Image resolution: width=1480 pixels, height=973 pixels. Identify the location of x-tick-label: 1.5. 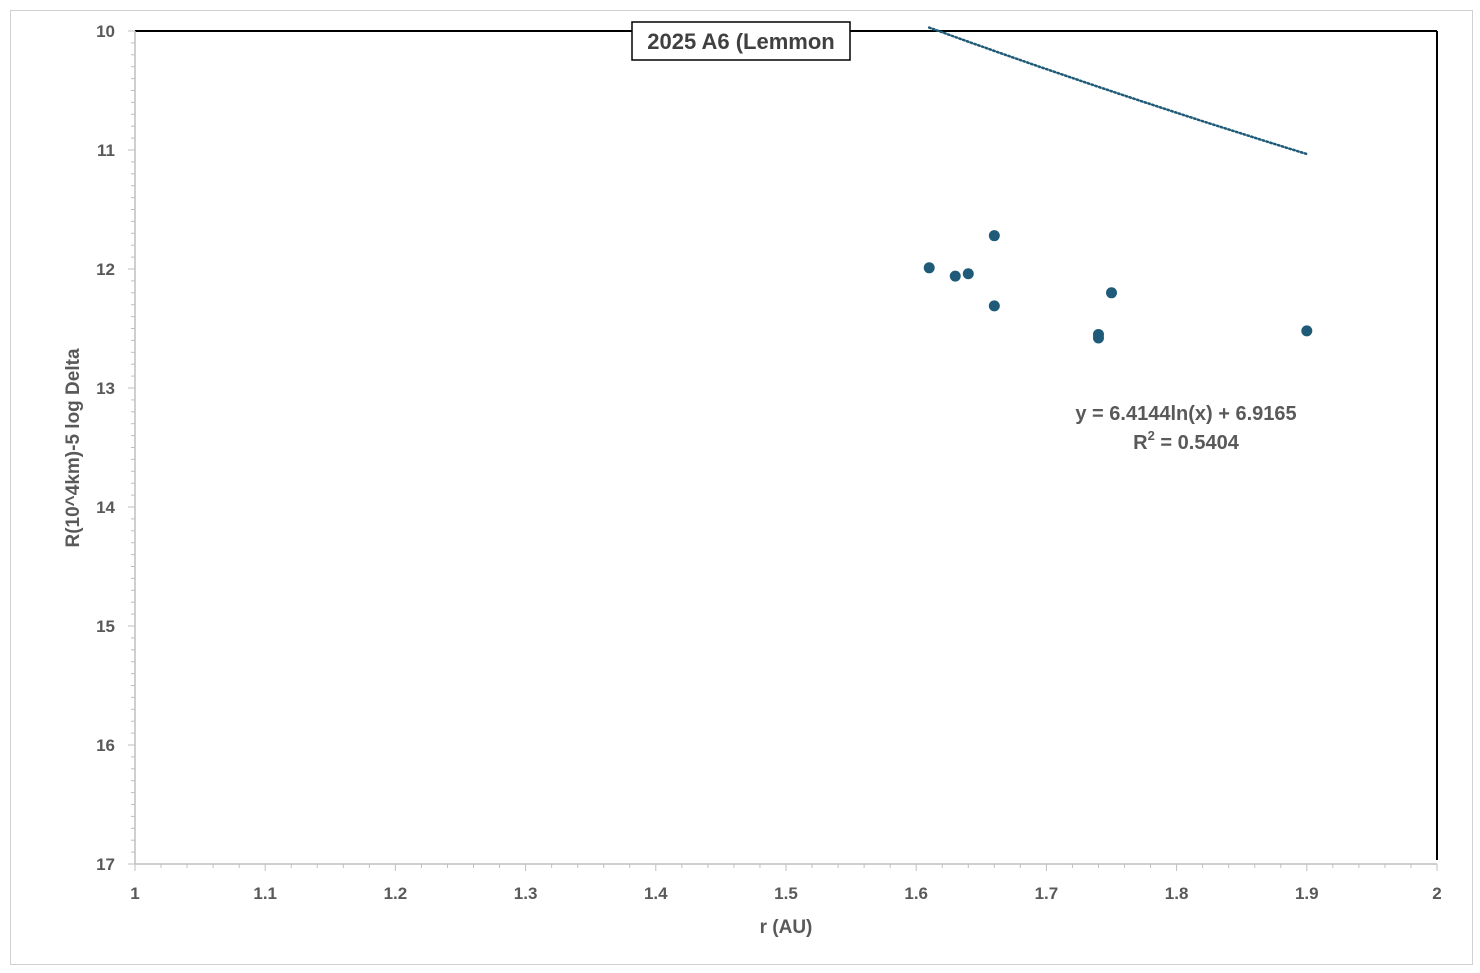
(786, 893).